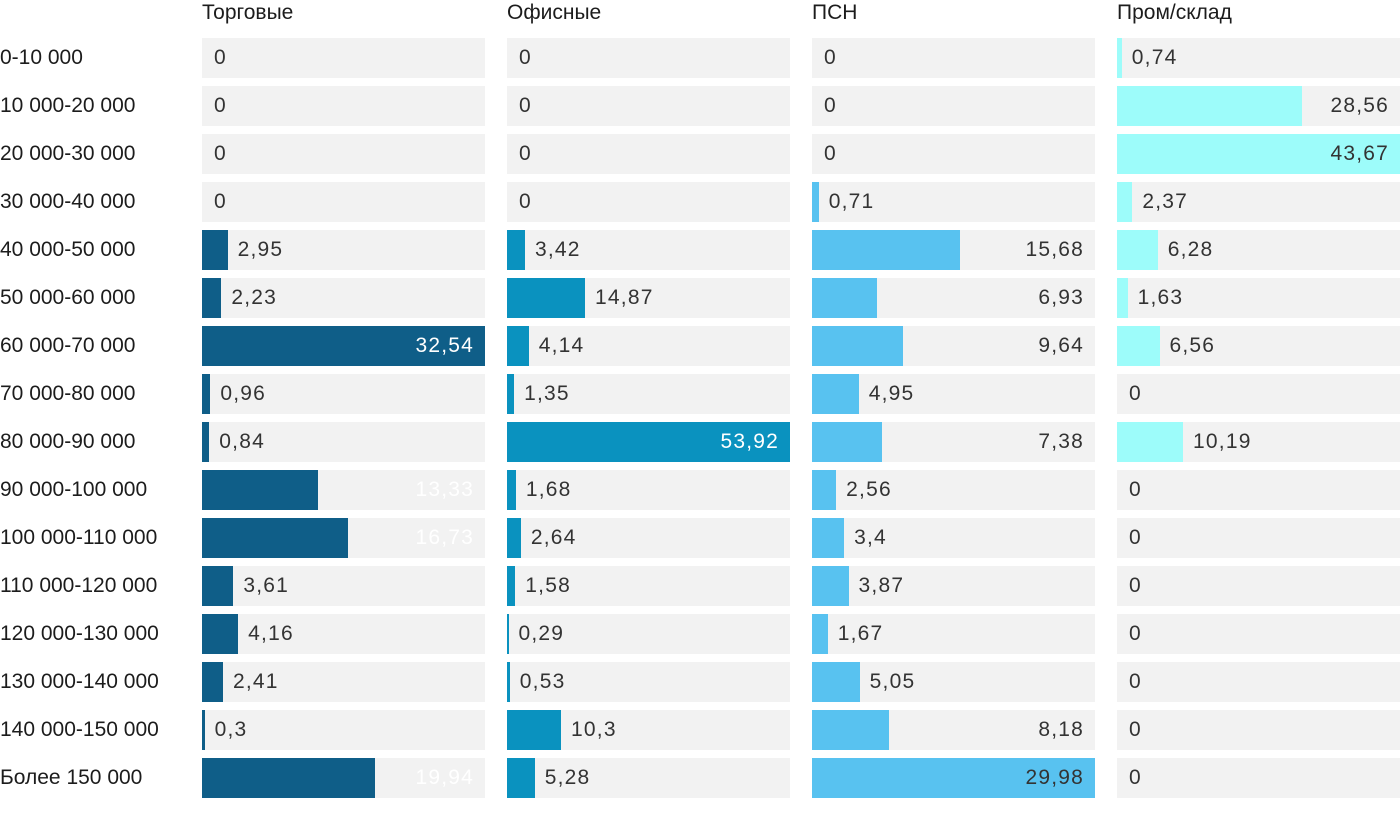 This screenshot has width=1400, height=814. I want to click on column-header-3: ПСН, so click(835, 12).